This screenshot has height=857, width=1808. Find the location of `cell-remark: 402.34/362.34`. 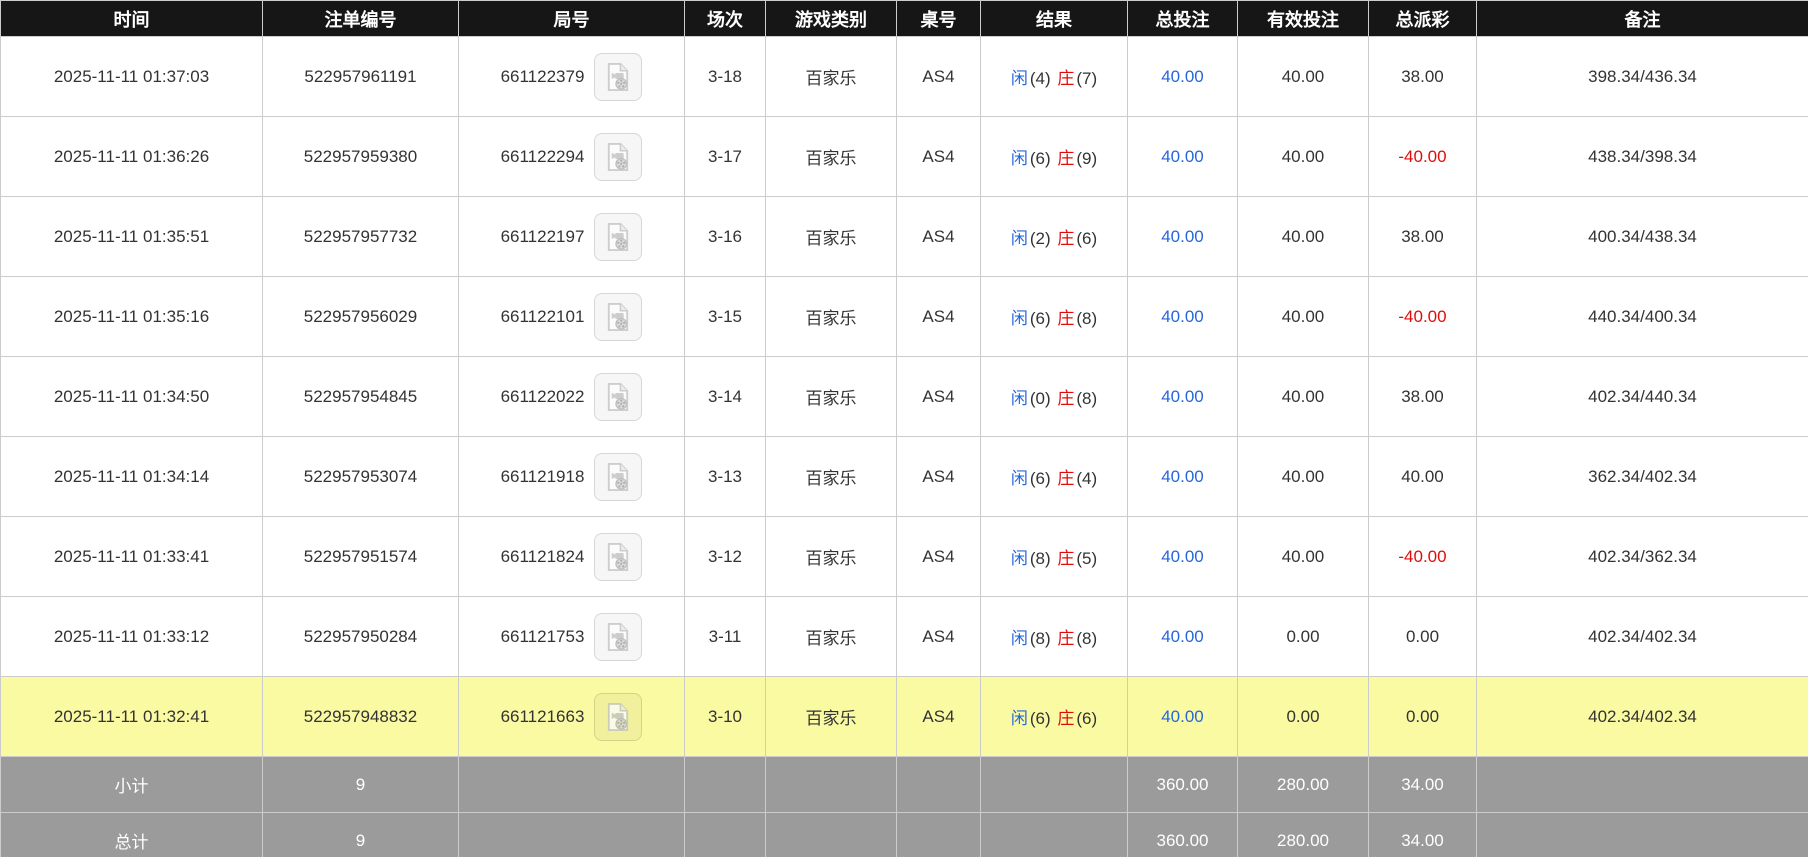

cell-remark: 402.34/362.34 is located at coordinates (1642, 556).